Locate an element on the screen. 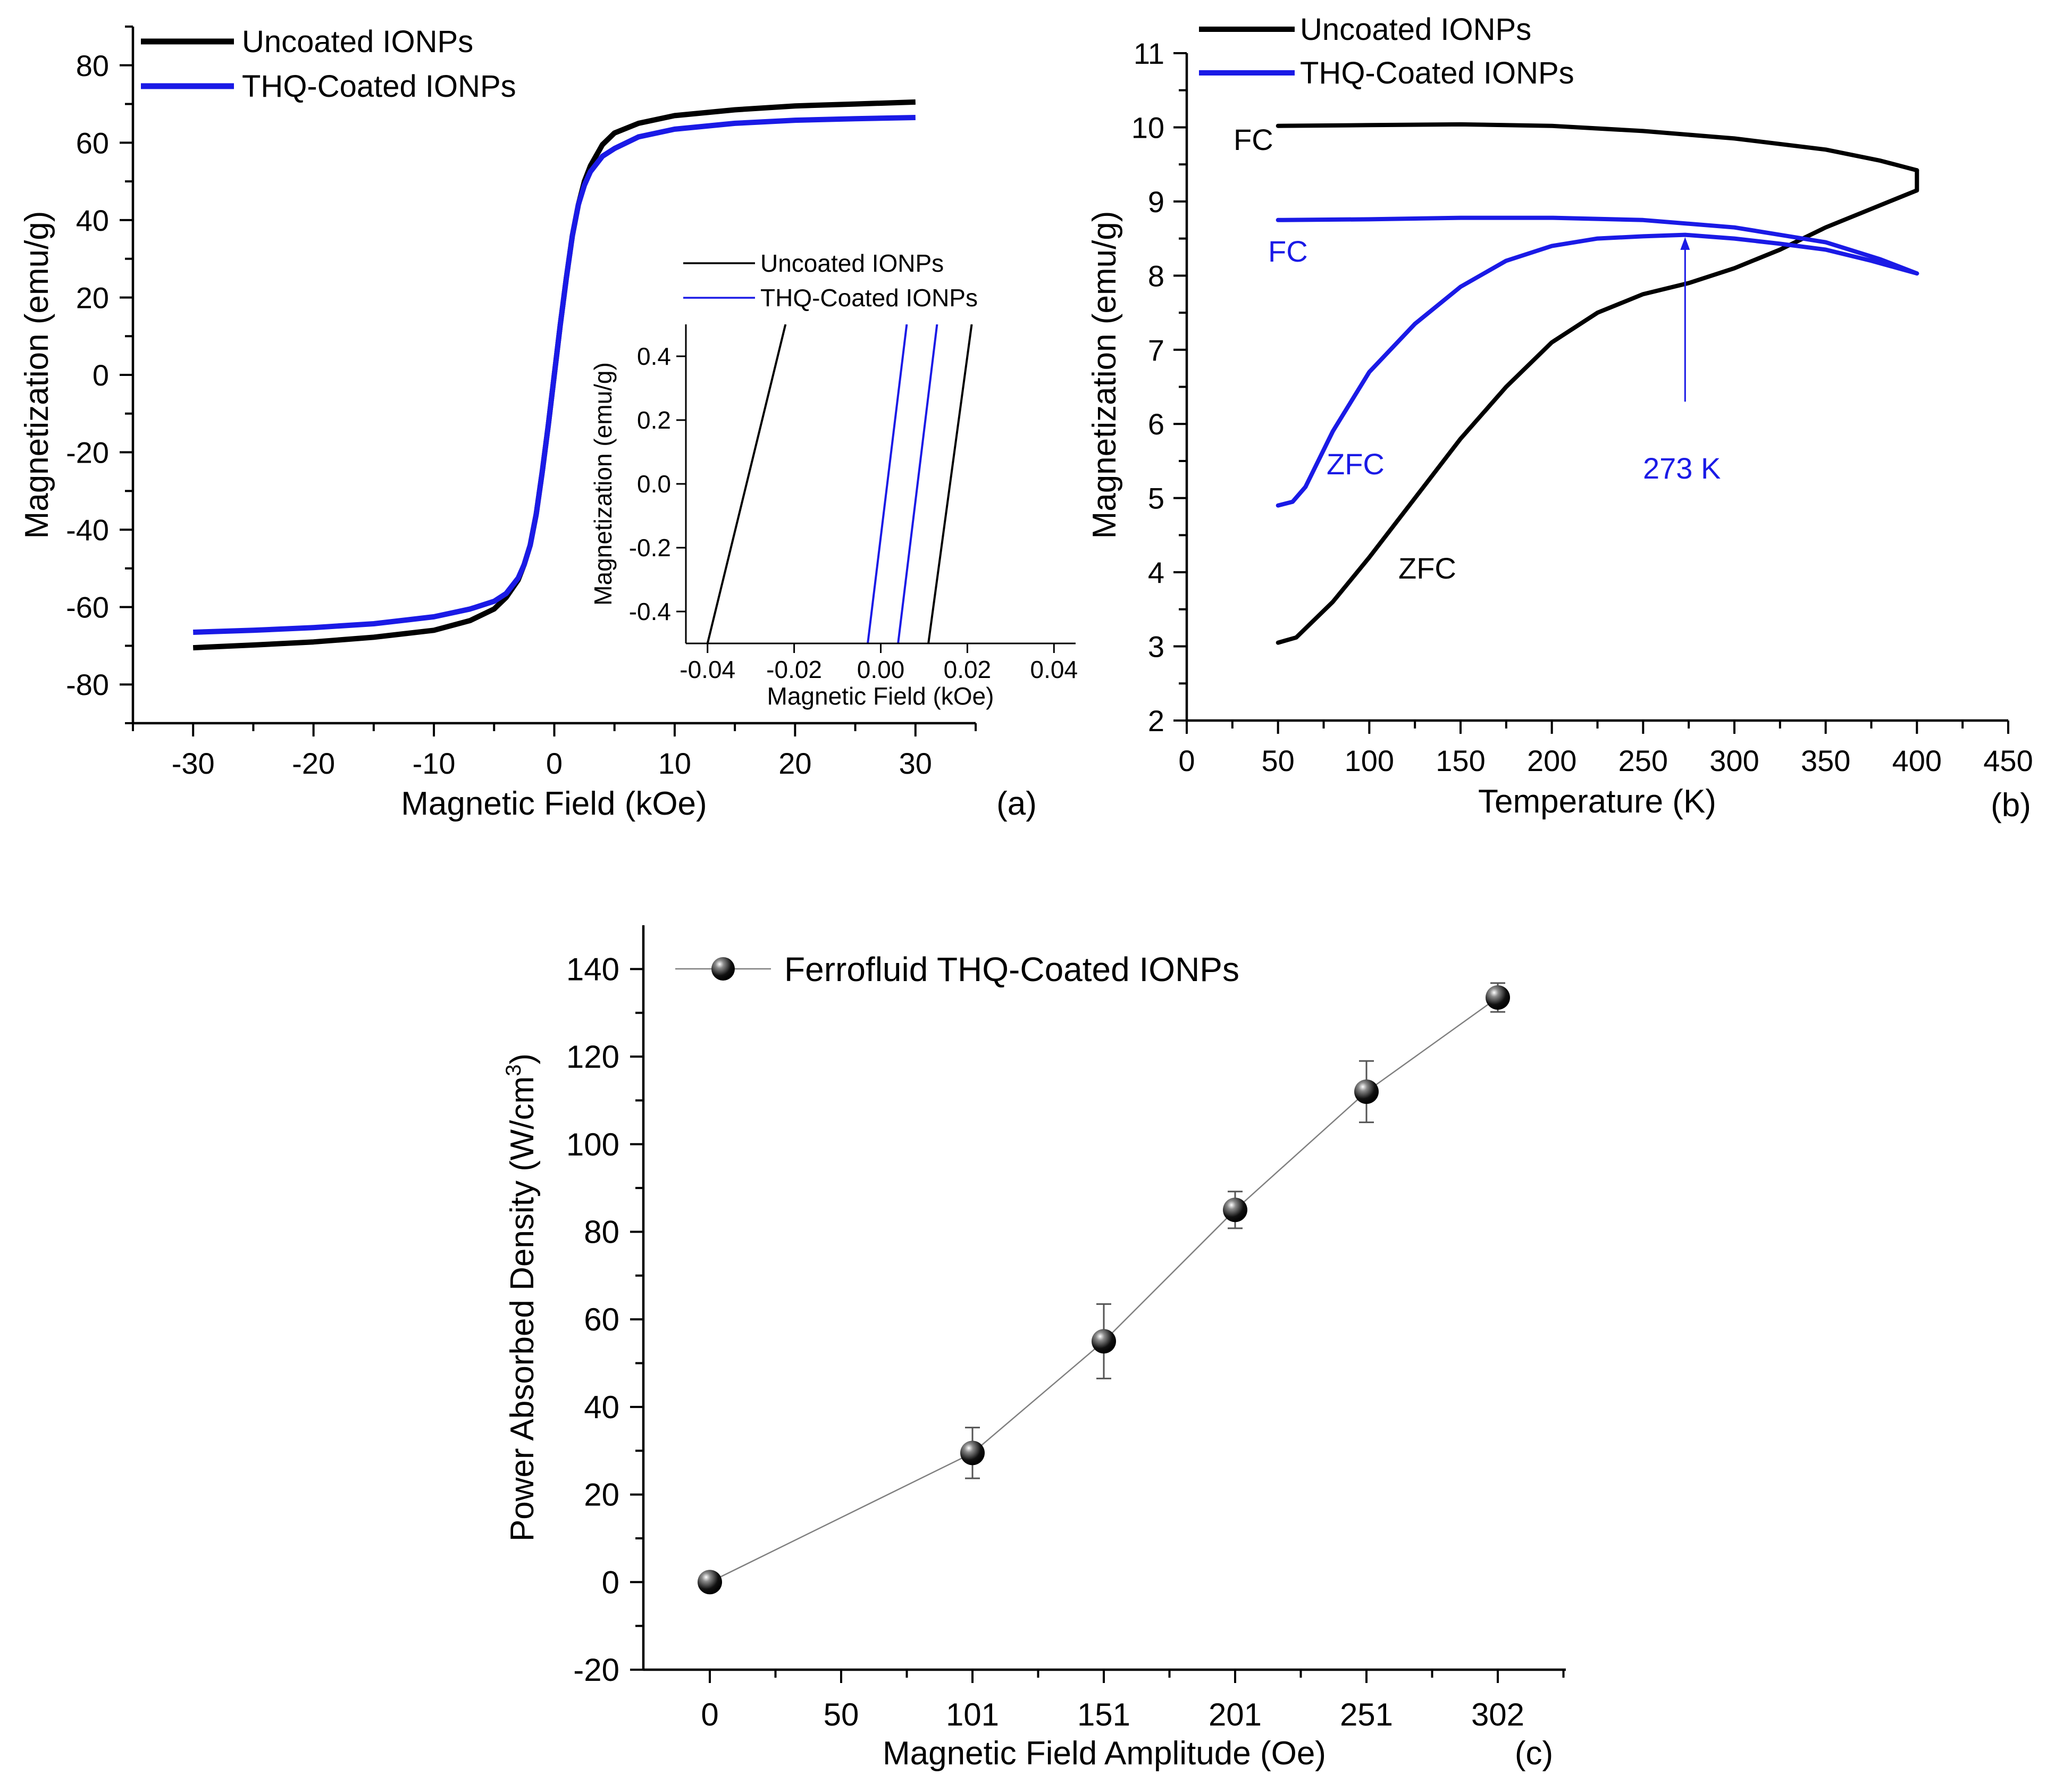 The image size is (2055, 1792). series-line-thq-coated-ionps-zfc is located at coordinates (1597, 370).